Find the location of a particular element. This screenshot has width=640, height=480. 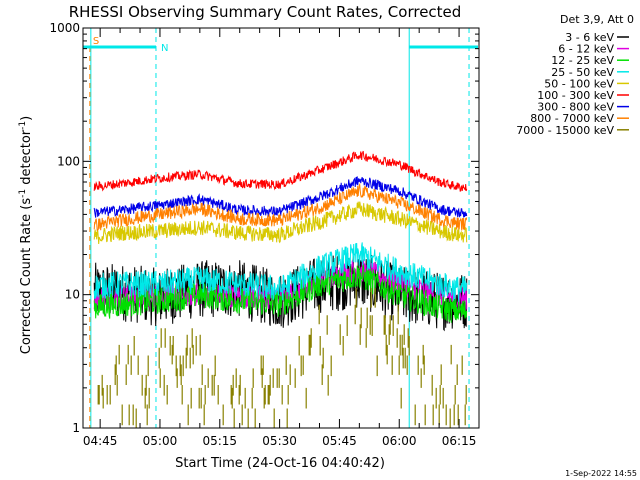

legend-title: Det 3,9, Att 0 is located at coordinates (597, 19).